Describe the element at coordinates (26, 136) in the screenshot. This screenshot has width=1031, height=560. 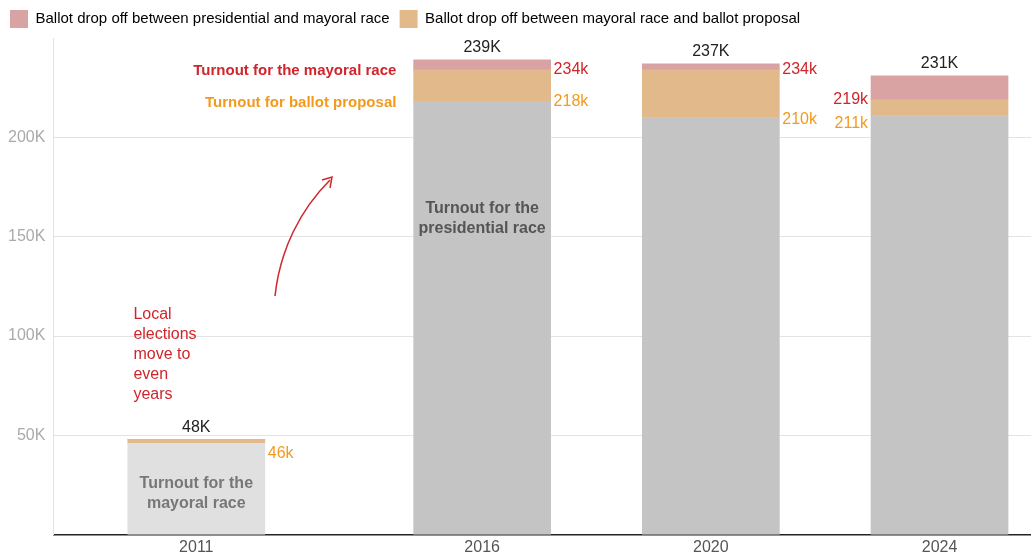
I see `y-tick-label: 200K` at that location.